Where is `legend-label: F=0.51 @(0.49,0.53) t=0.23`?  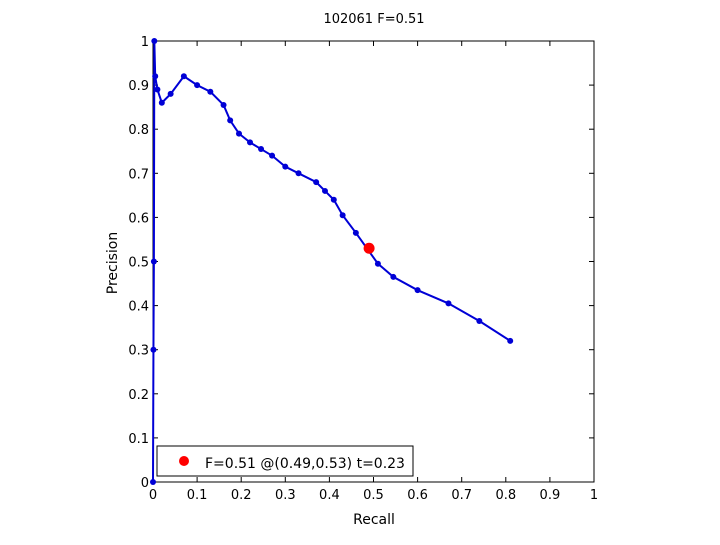 legend-label: F=0.51 @(0.49,0.53) t=0.23 is located at coordinates (305, 464).